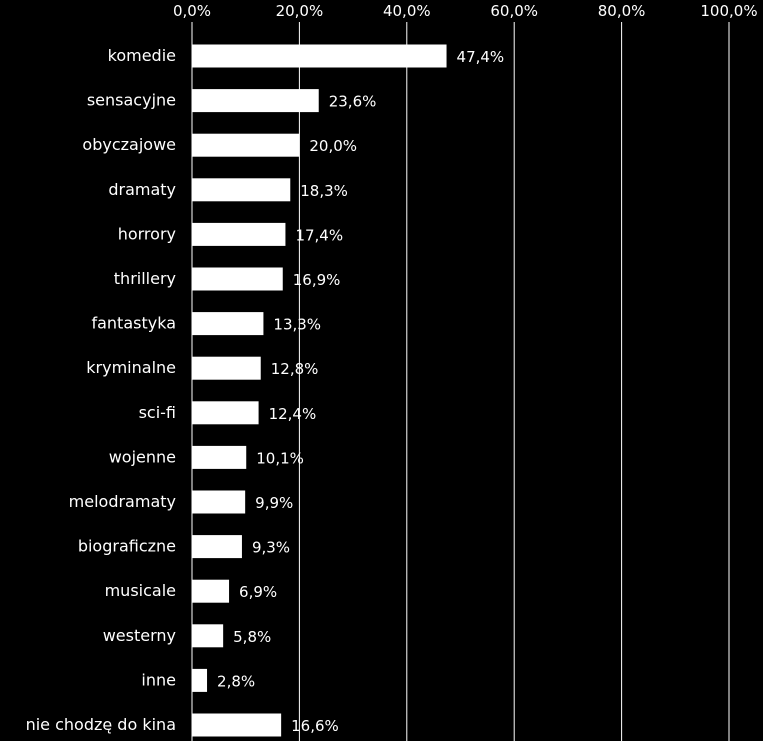 The width and height of the screenshot is (763, 741). Describe the element at coordinates (142, 189) in the screenshot. I see `category-label: dramaty` at that location.